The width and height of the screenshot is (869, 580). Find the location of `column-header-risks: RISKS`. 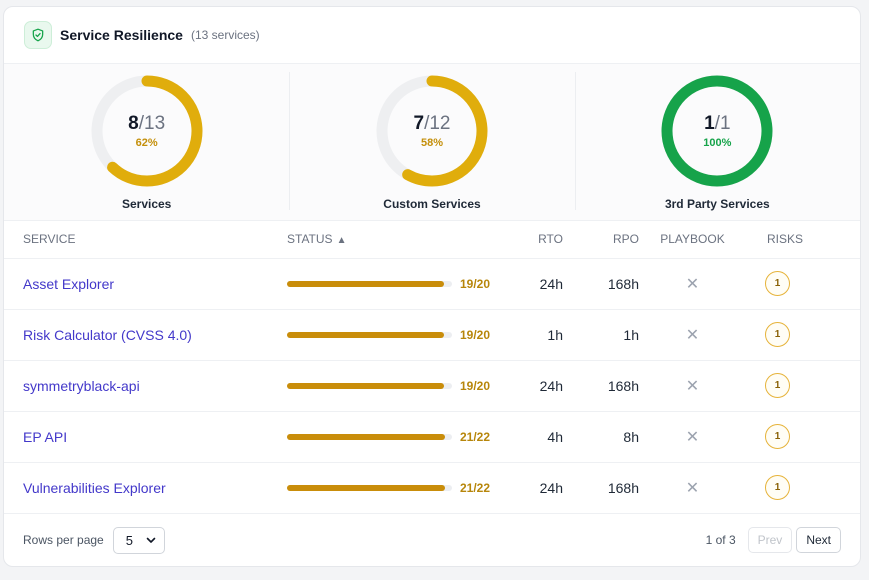

column-header-risks: RISKS is located at coordinates (803, 240).